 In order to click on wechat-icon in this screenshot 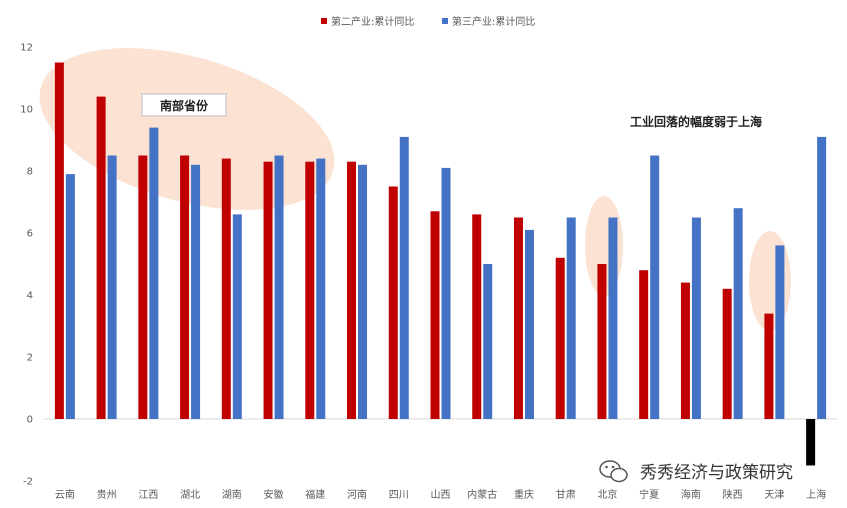, I will do `click(613, 471)`.